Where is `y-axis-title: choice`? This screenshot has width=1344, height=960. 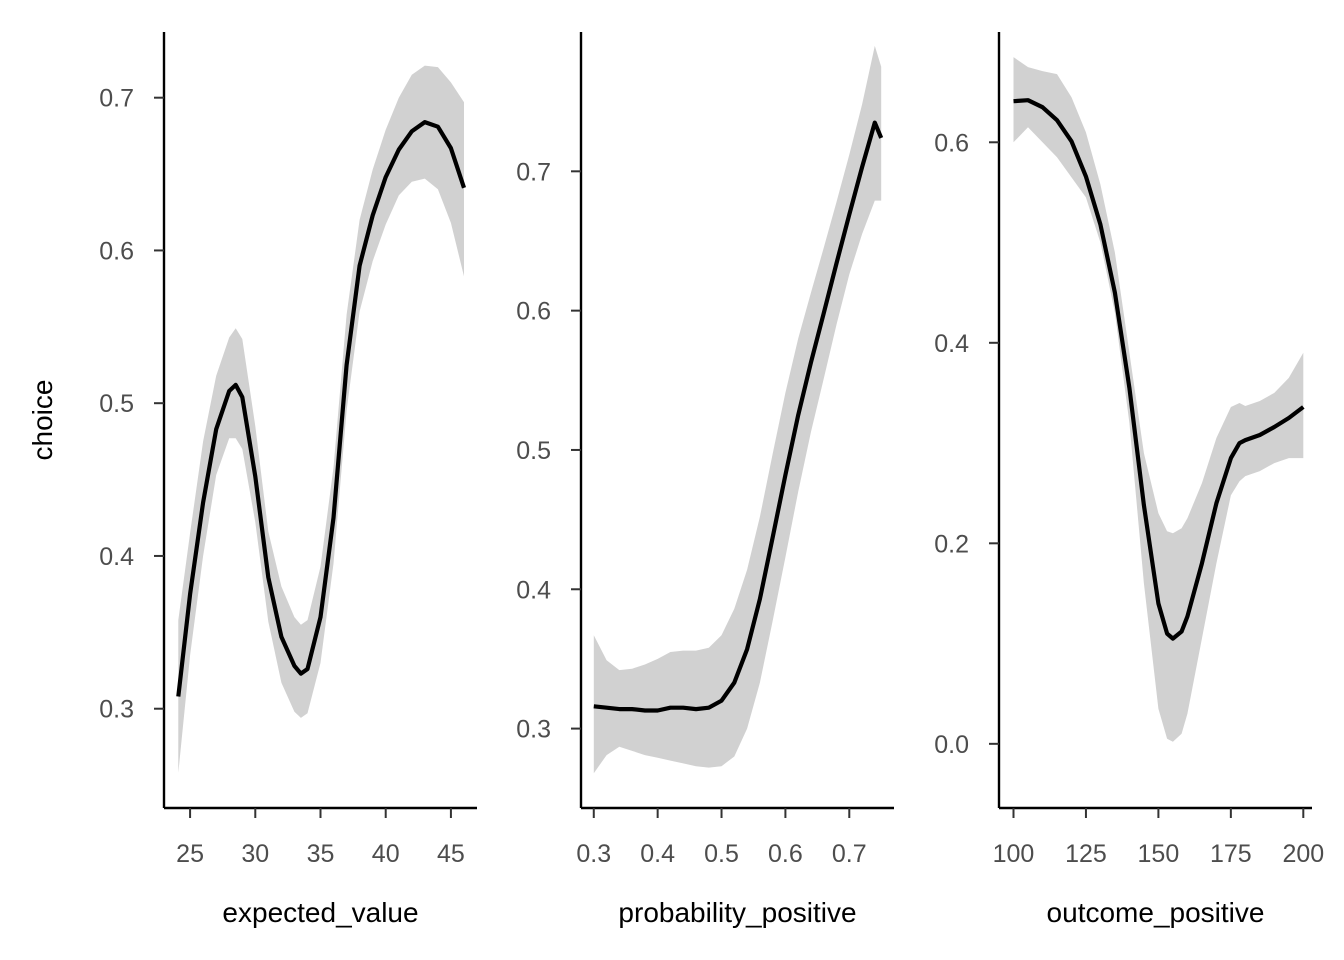
y-axis-title: choice is located at coordinates (42, 420).